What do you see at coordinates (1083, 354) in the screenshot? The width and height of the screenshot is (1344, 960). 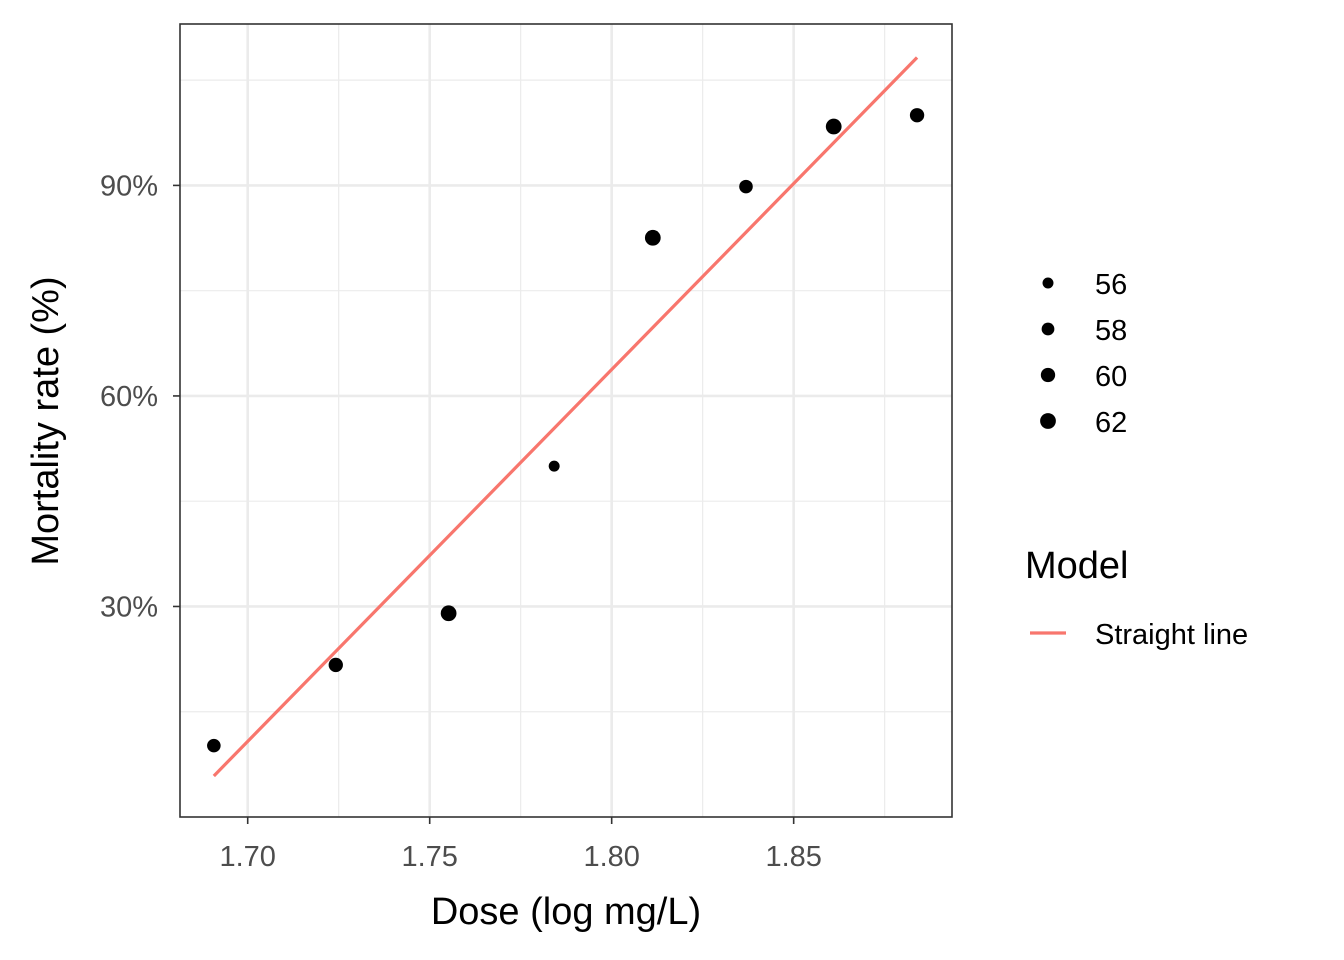 I see `size-legend: 56 58 60 62` at bounding box center [1083, 354].